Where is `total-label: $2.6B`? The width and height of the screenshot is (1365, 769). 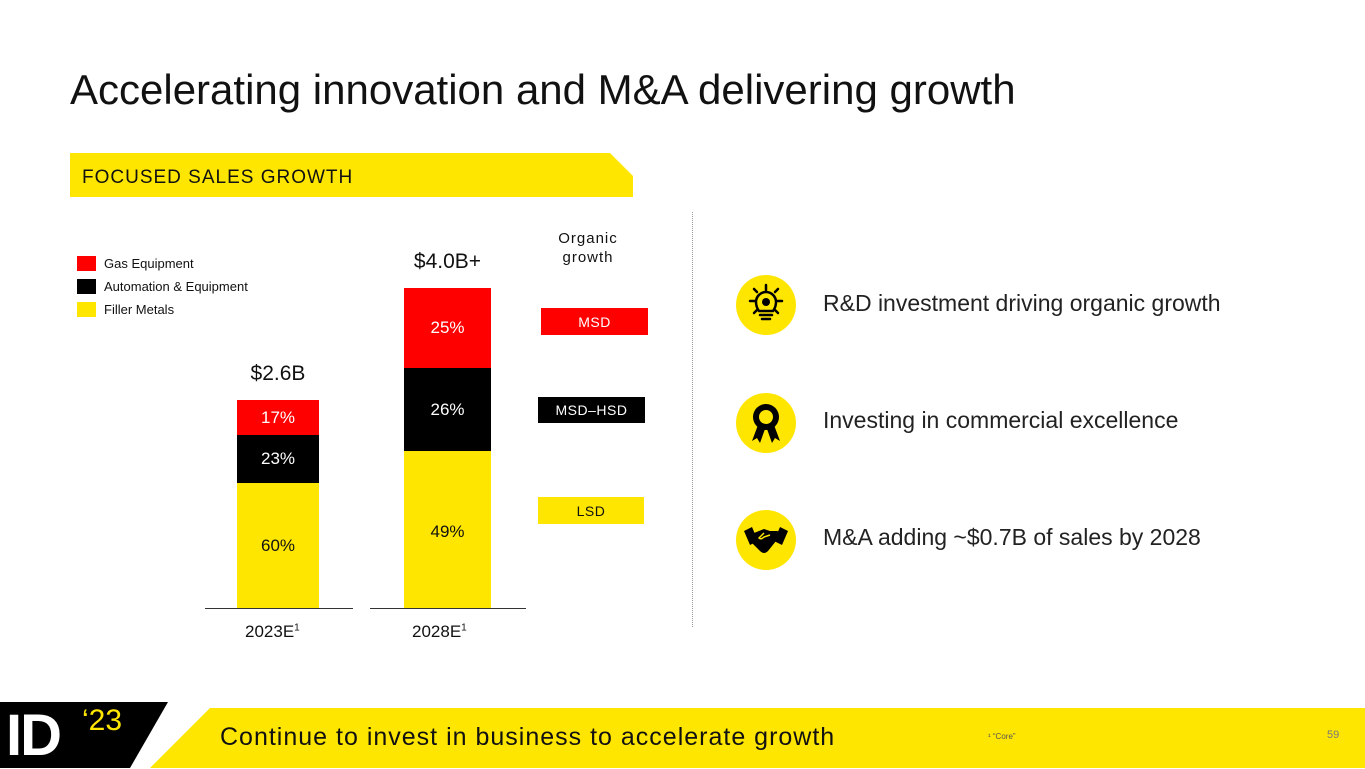
total-label: $2.6B is located at coordinates (278, 373).